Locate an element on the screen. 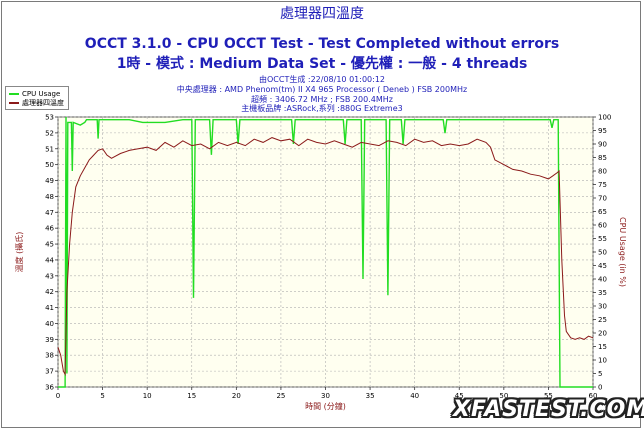 Image resolution: width=644 pixels, height=431 pixels. y-left-tick-label: 38 is located at coordinates (49, 356).